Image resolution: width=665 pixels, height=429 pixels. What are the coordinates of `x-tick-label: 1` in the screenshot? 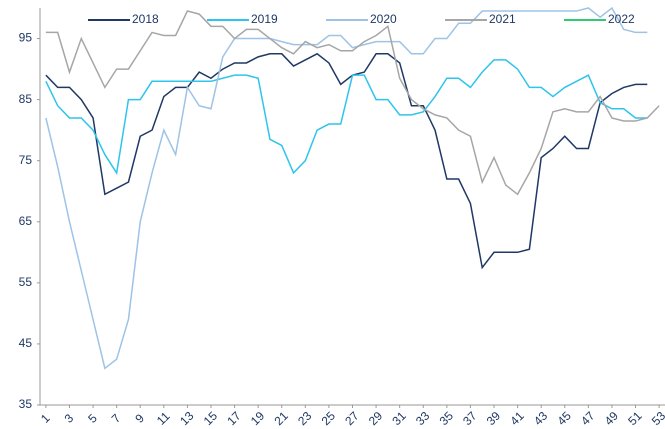 It's located at (45, 418).